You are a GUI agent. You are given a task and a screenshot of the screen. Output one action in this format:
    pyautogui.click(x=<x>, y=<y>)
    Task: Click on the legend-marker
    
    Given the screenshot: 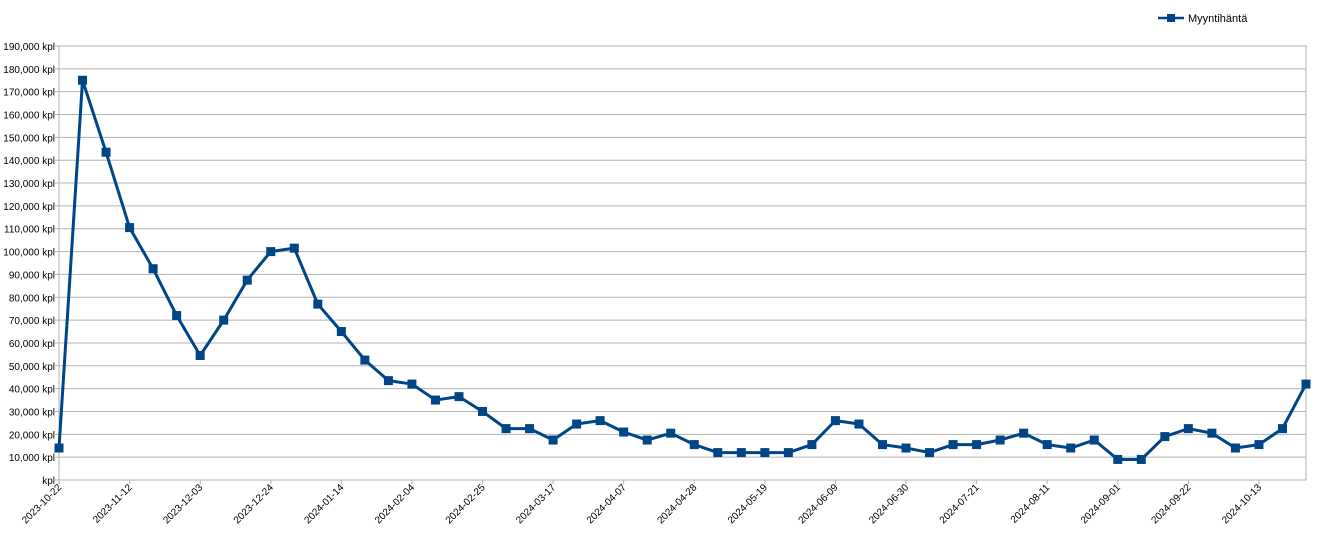 What is the action you would take?
    pyautogui.click(x=1171, y=18)
    